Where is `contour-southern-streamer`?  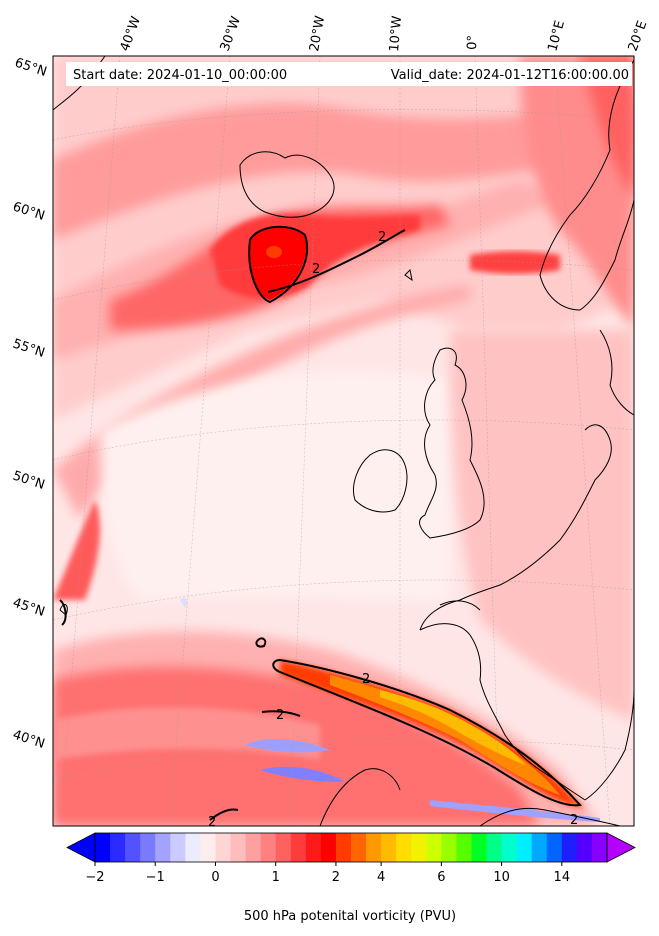 contour-southern-streamer is located at coordinates (427, 732).